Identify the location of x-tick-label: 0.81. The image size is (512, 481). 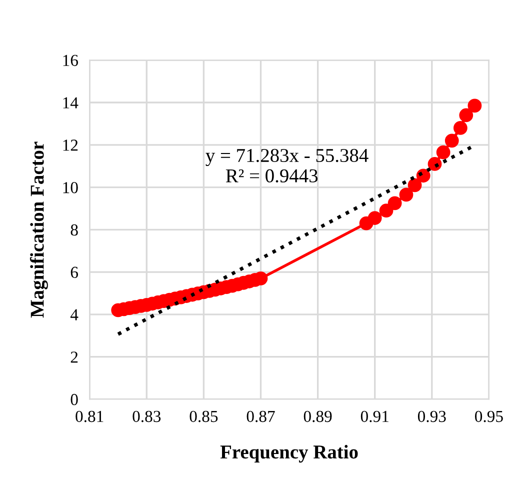
(90, 416).